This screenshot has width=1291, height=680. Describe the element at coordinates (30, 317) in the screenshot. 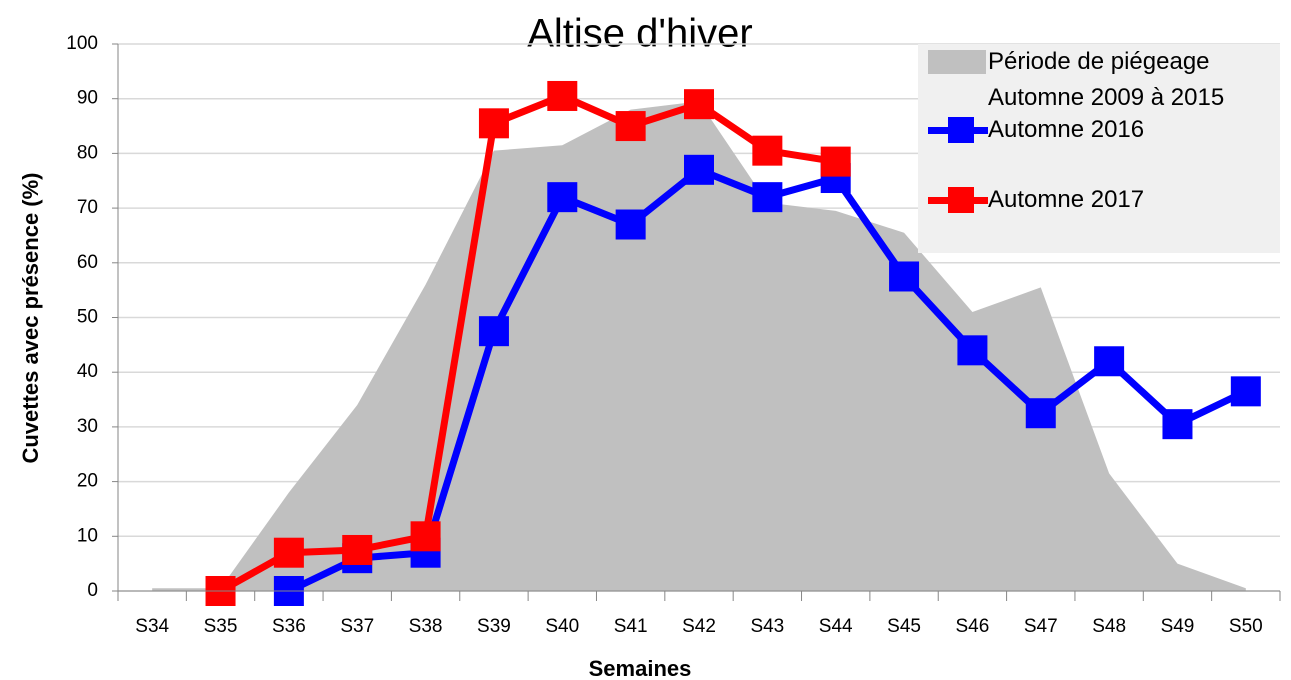

I see `y-axis-label: Cuvettes avec présence (%)` at that location.